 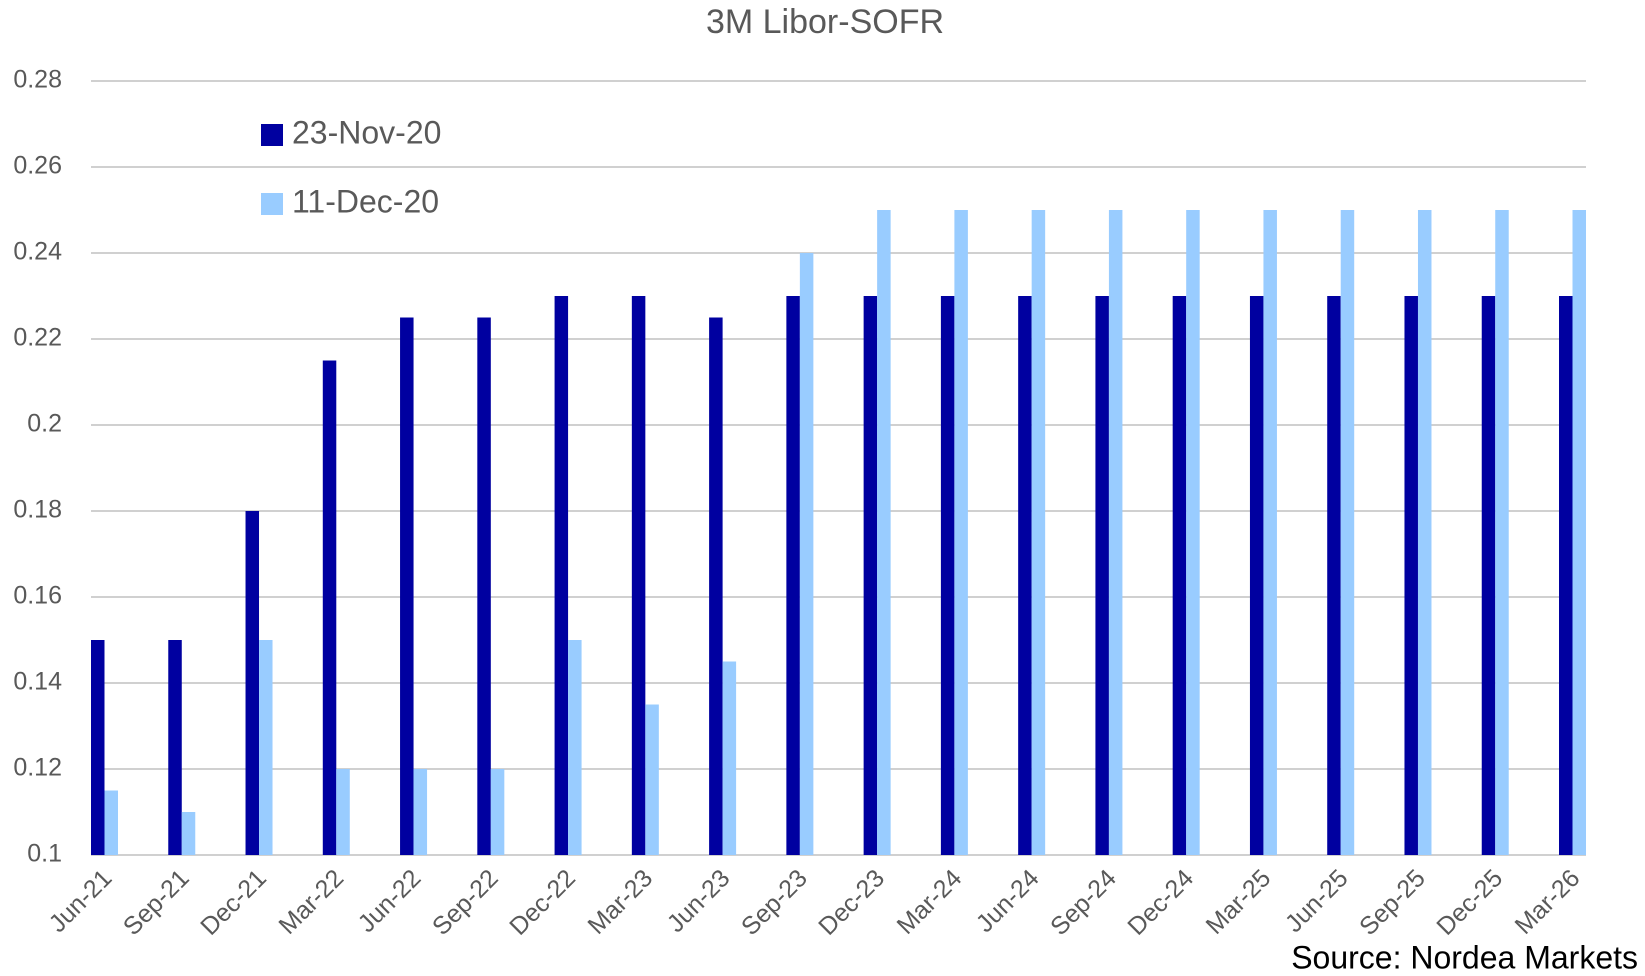 I want to click on chart-title: 3M Libor-SOFR, so click(x=825, y=22).